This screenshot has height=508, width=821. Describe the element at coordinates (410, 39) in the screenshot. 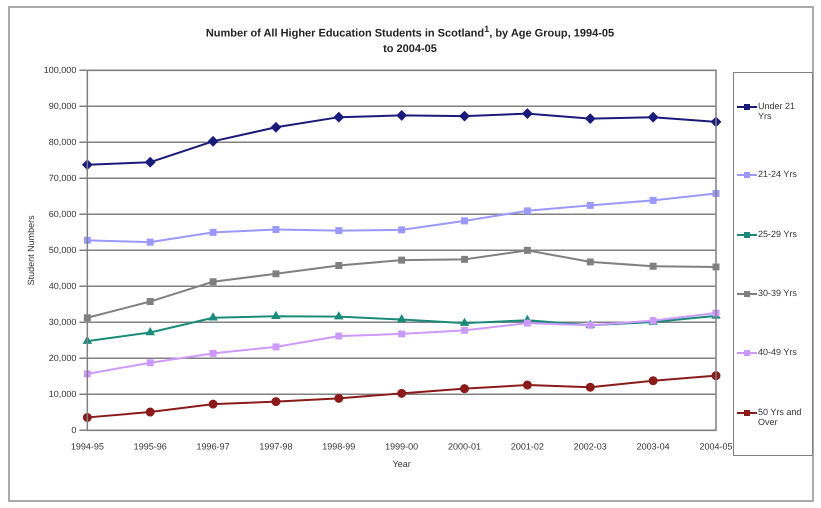

I see `chart-title: Number of All Higher Education Students in Scotland$^{1}$, by Age Group, 1994-05 to 2004-05` at that location.